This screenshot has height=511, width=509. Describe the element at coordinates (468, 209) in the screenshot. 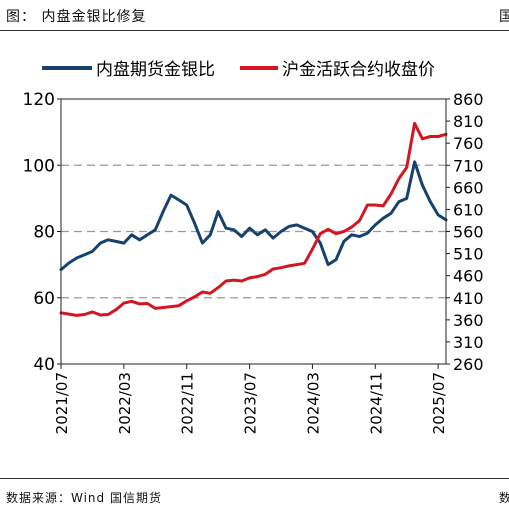

I see `right-tick-label: 610` at that location.